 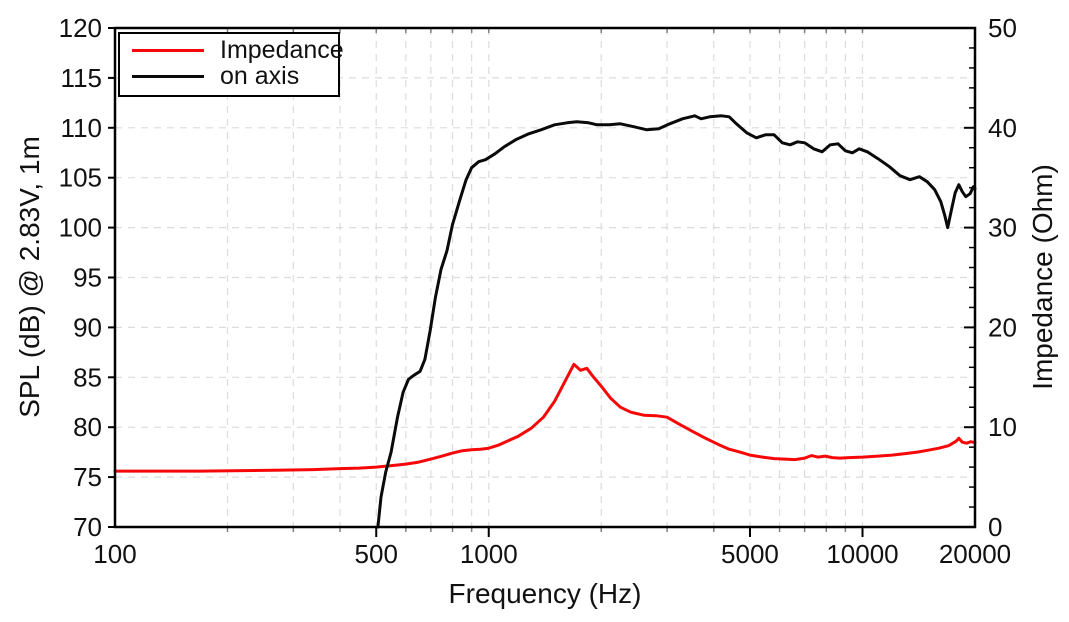 I want to click on legend-item-on-axis: on axis, so click(x=230, y=76).